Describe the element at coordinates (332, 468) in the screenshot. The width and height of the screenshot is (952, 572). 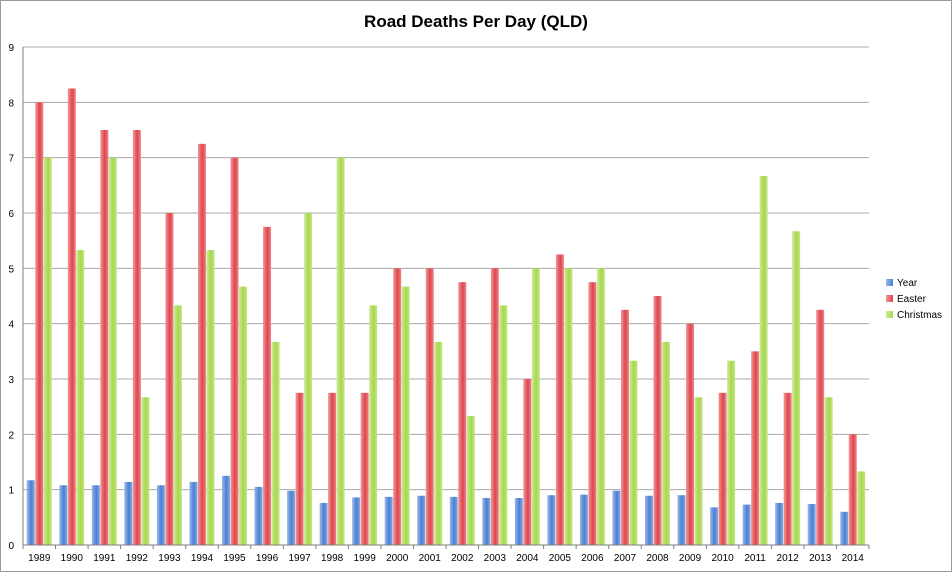
I see `bar-easter-1998` at that location.